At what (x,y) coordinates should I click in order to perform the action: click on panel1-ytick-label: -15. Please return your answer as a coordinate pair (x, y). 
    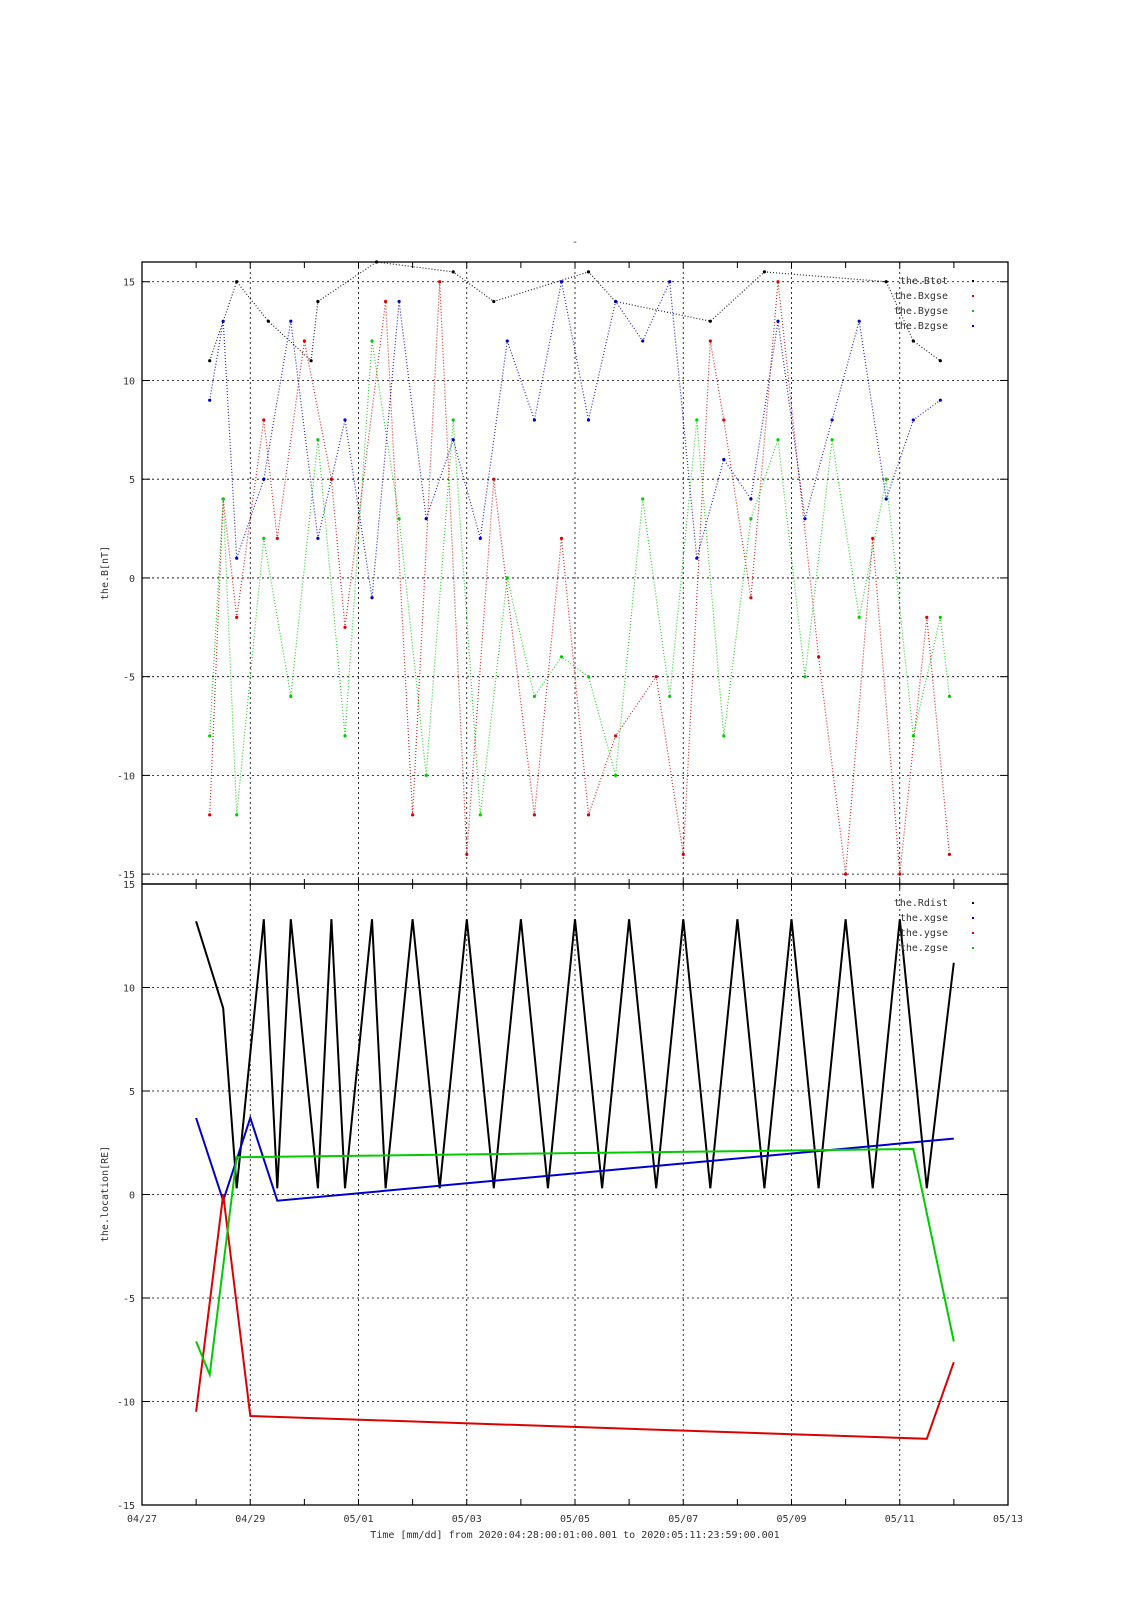
    Looking at the image, I should click on (126, 875).